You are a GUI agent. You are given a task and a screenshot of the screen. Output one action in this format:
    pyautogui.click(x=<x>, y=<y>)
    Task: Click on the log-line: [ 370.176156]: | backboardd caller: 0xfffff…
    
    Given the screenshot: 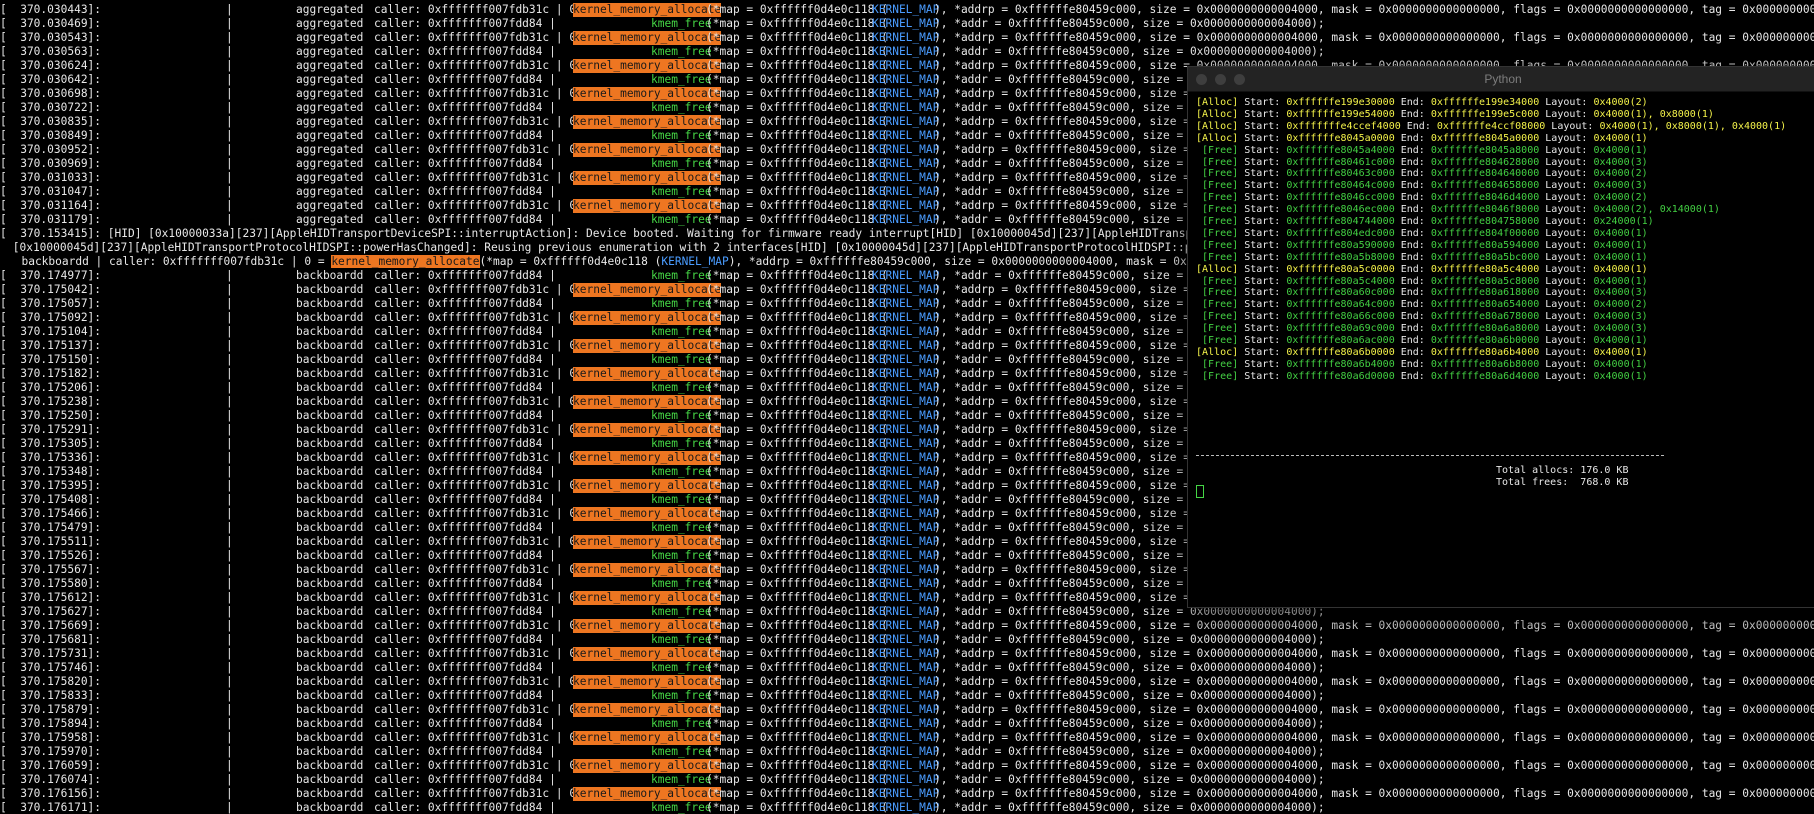 What is the action you would take?
    pyautogui.click(x=907, y=794)
    